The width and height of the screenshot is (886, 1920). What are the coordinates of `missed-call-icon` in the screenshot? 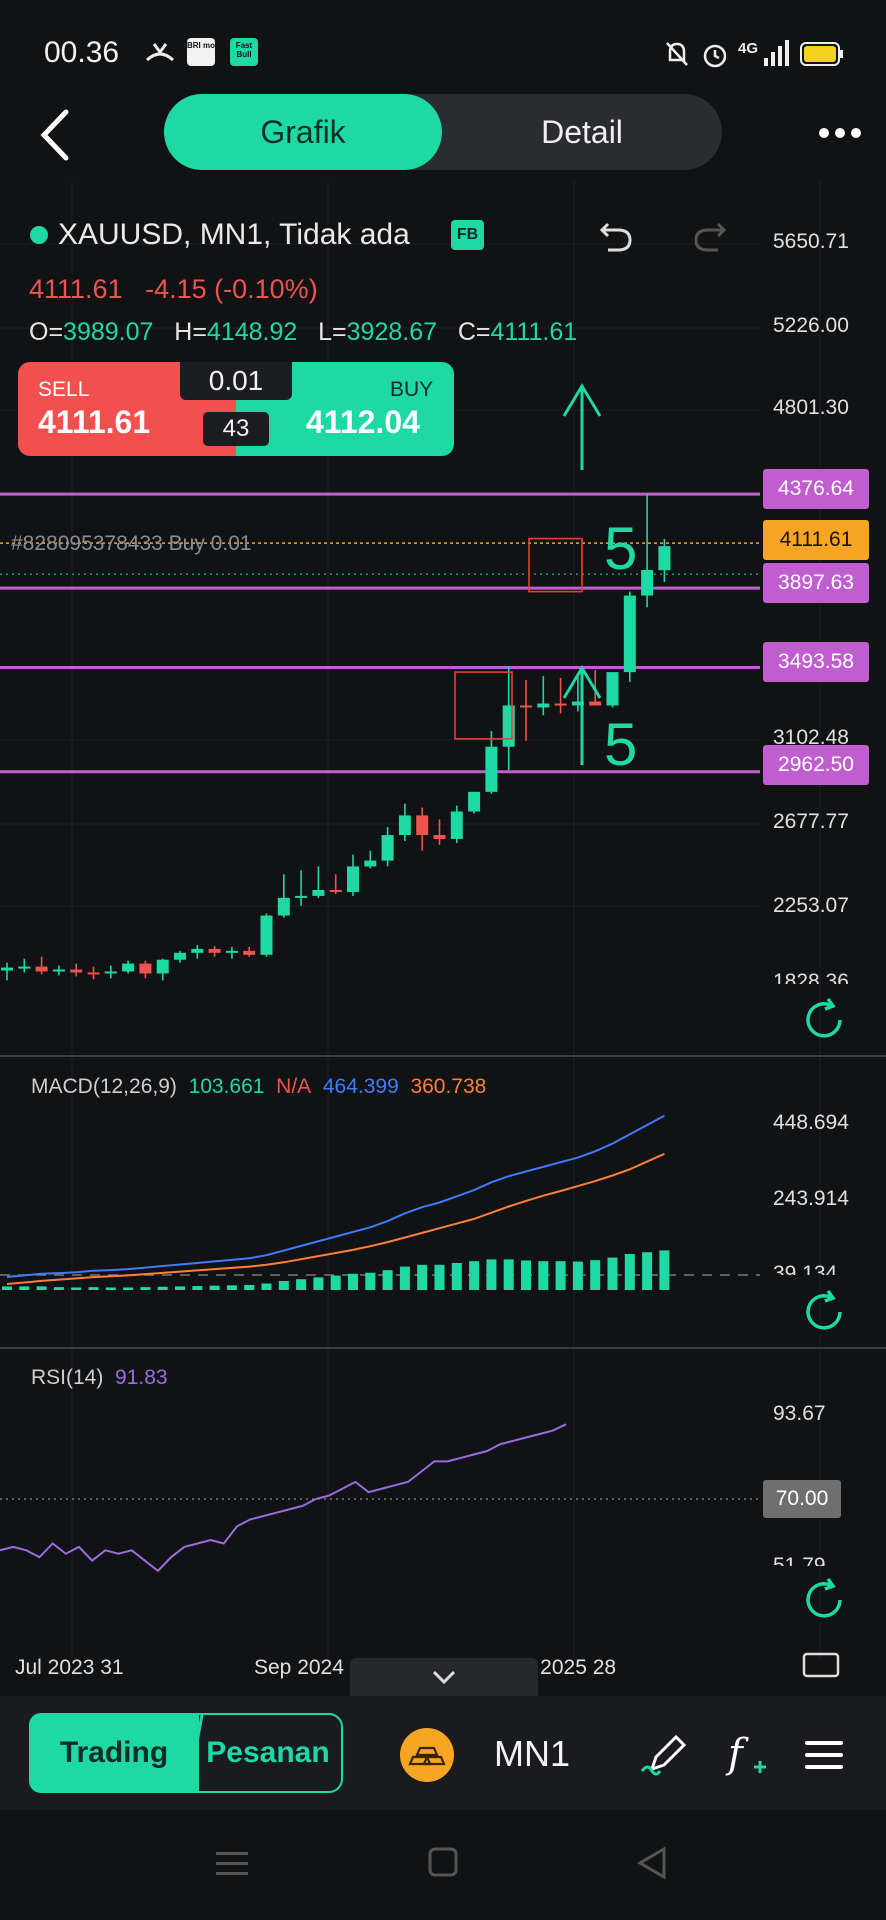 It's located at (160, 52).